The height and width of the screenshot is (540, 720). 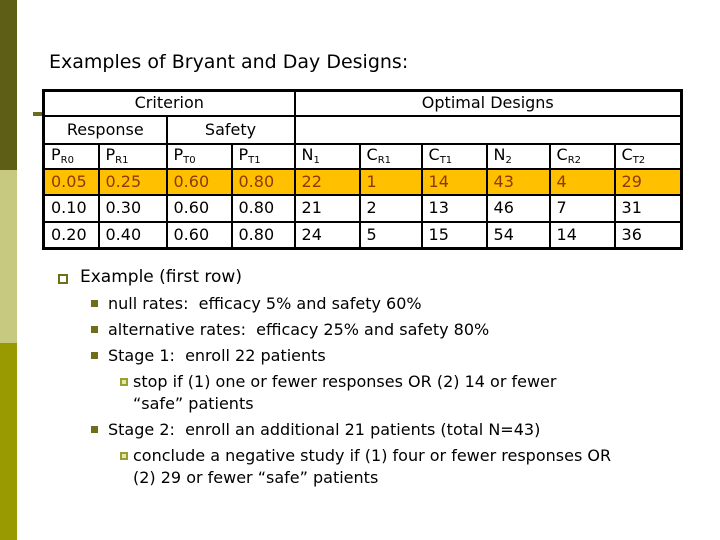 I want to click on level1-bullet-icon, so click(x=63, y=279).